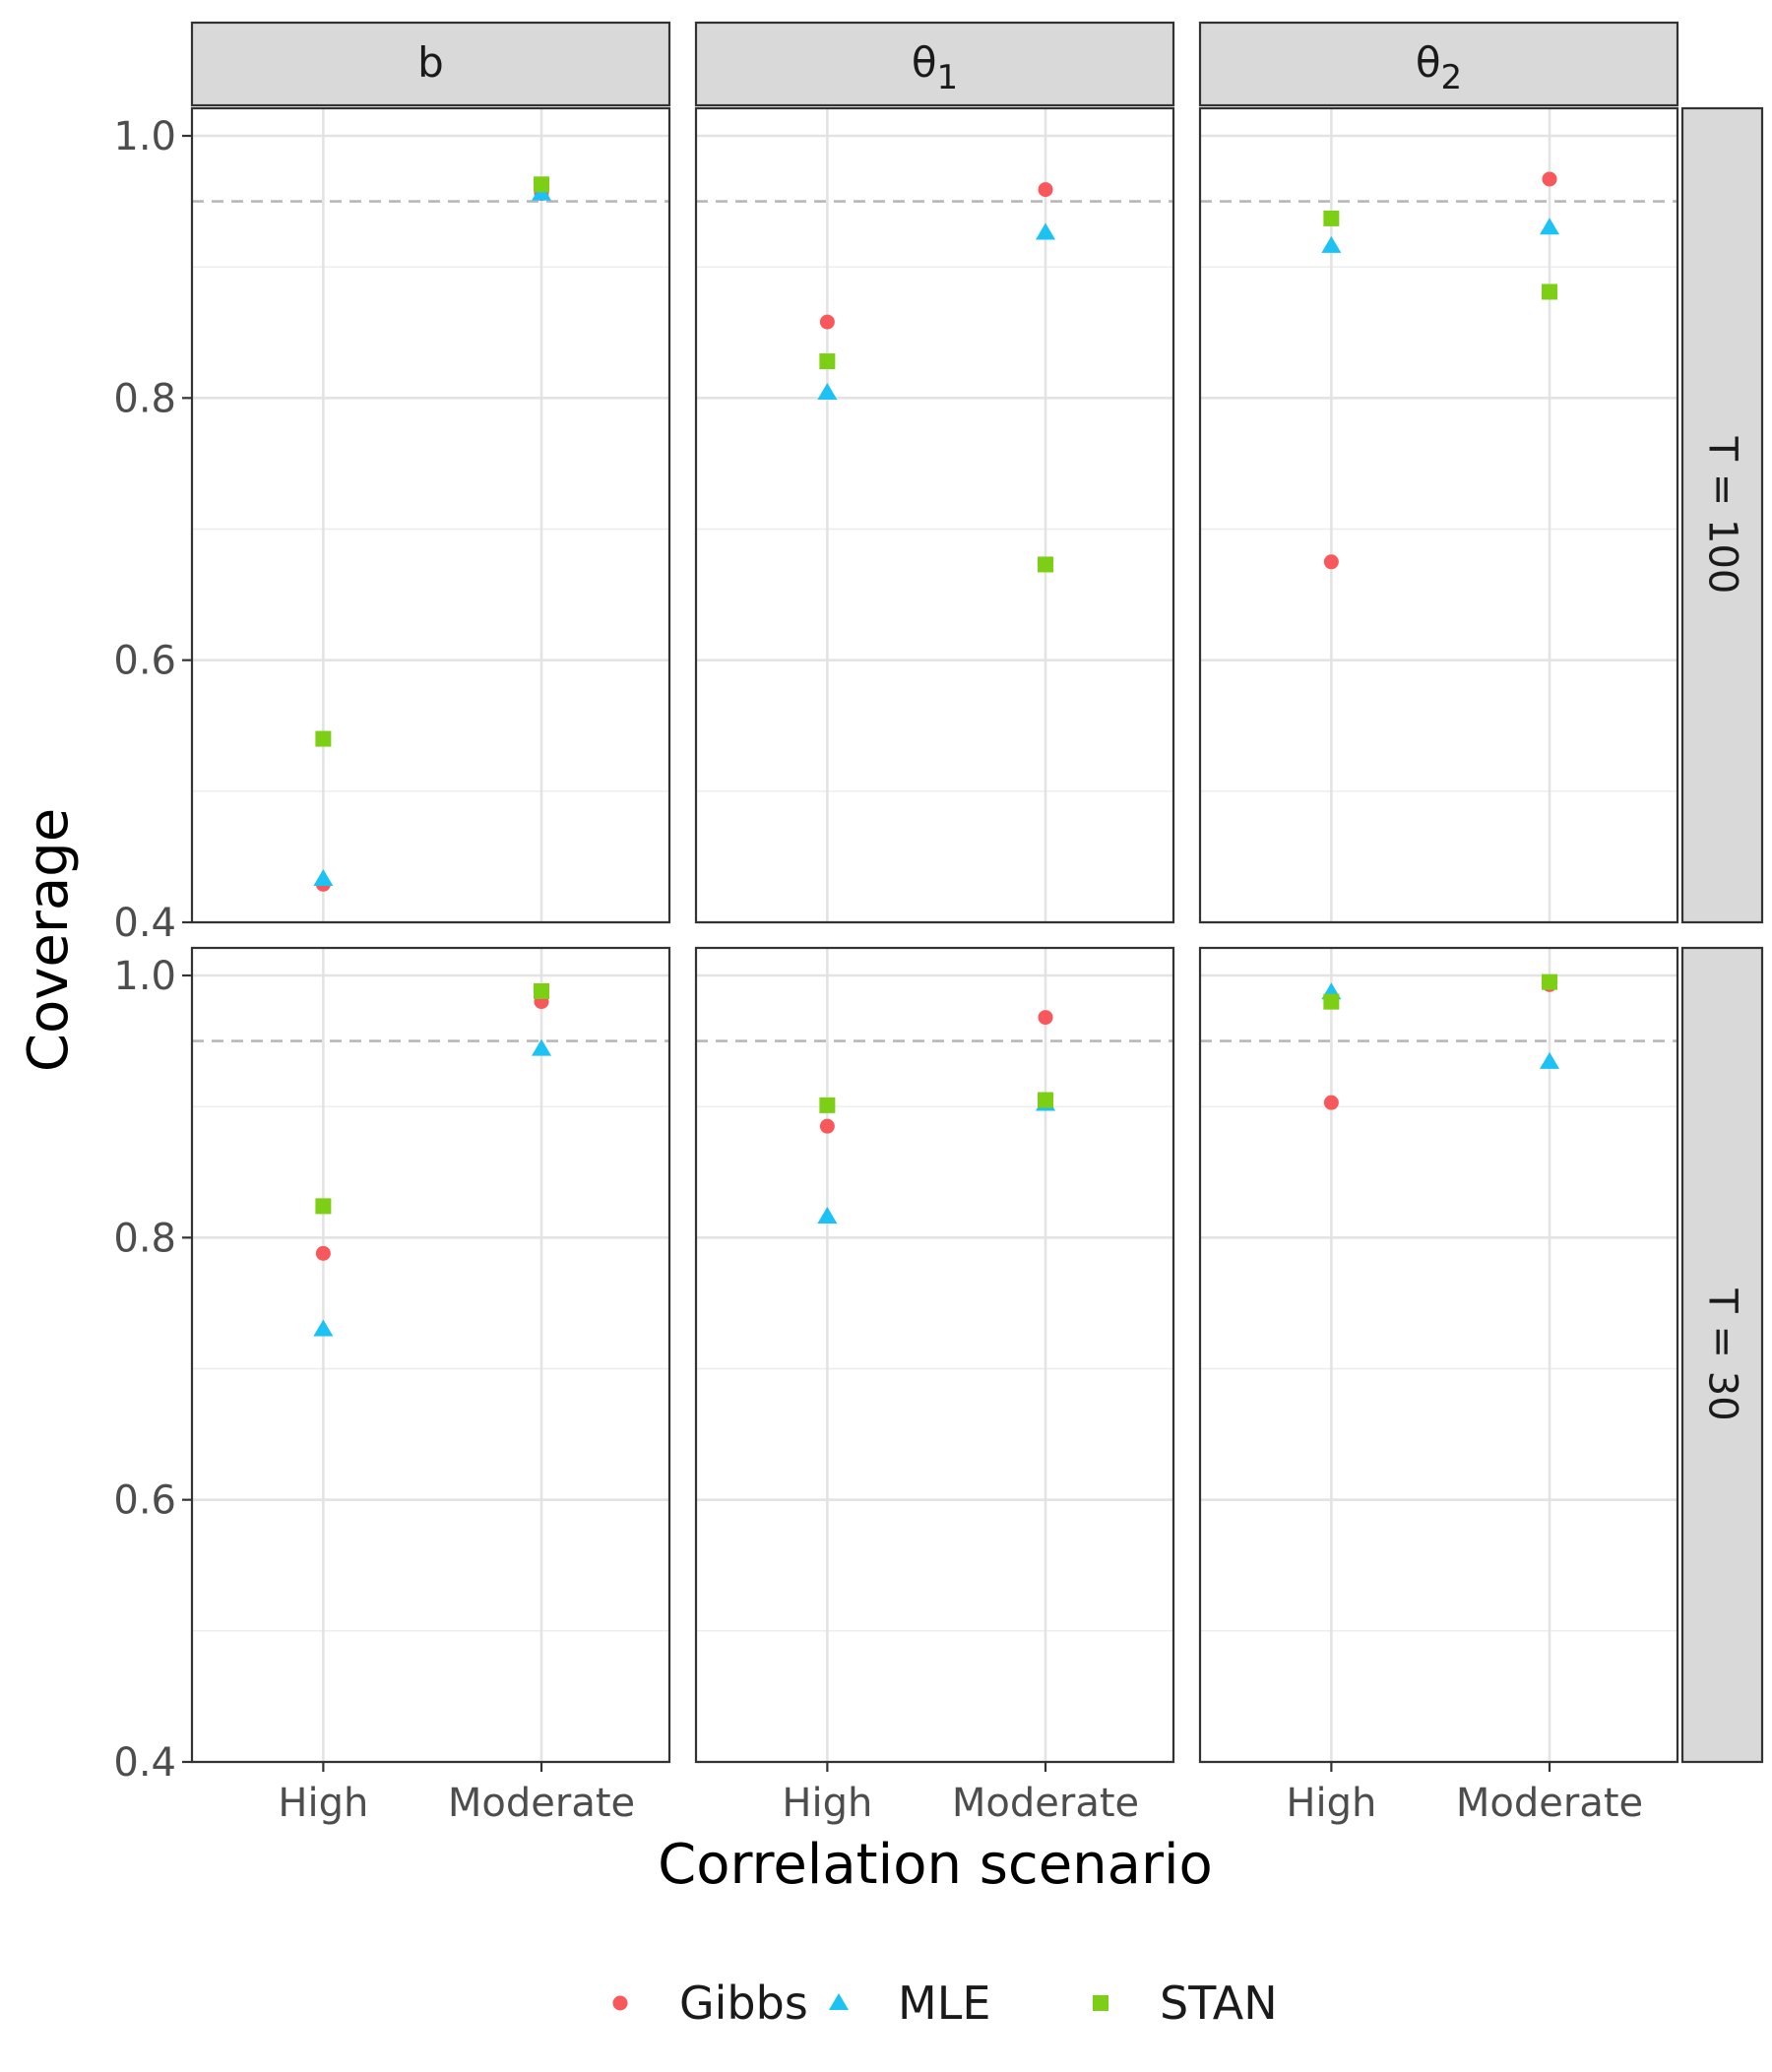  Describe the element at coordinates (839, 2002) in the screenshot. I see `legend-key-mle` at that location.